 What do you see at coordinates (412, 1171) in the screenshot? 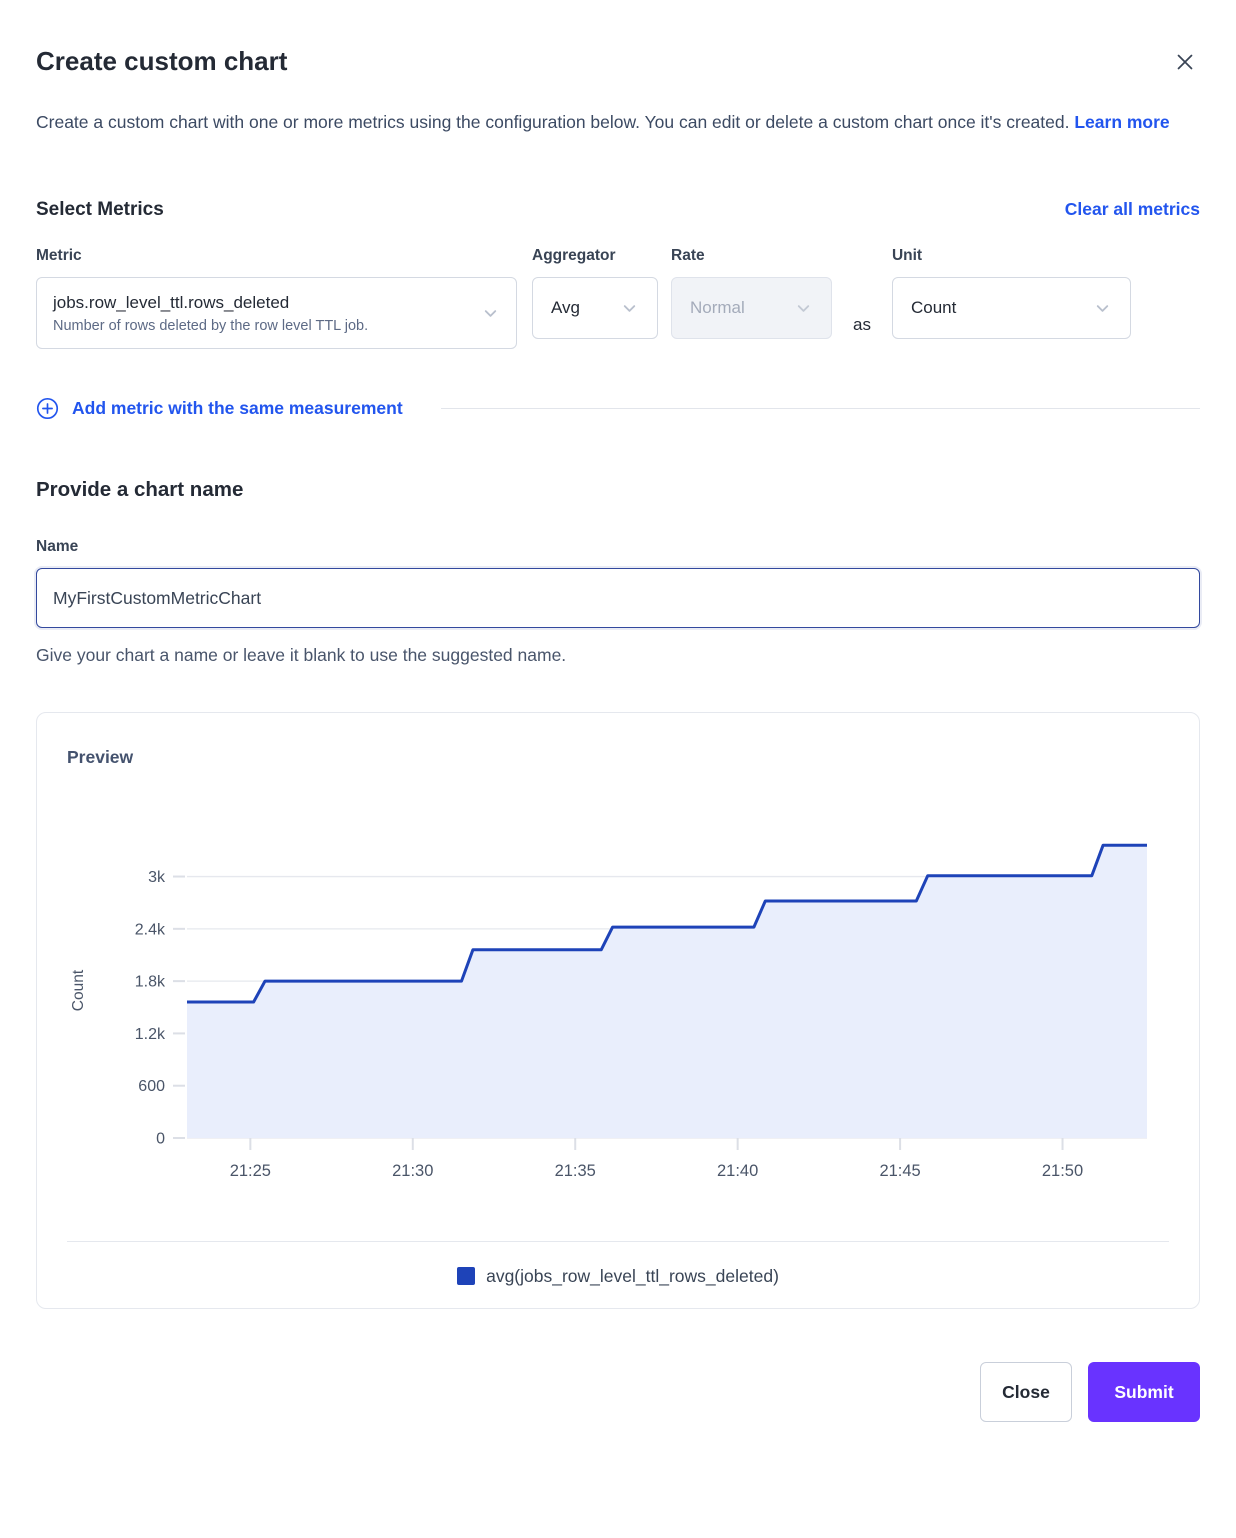
I see `svg-text: 21:30` at bounding box center [412, 1171].